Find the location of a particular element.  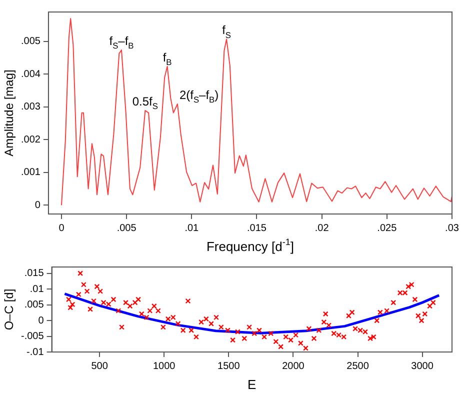

y-tick-label: .002 is located at coordinates (30, 140).